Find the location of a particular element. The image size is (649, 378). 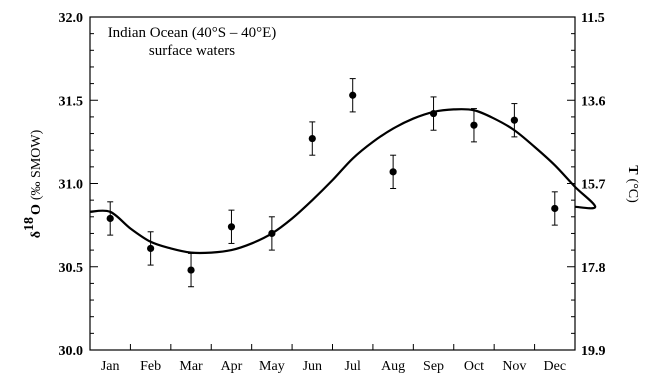

data-point-apr is located at coordinates (231, 226).